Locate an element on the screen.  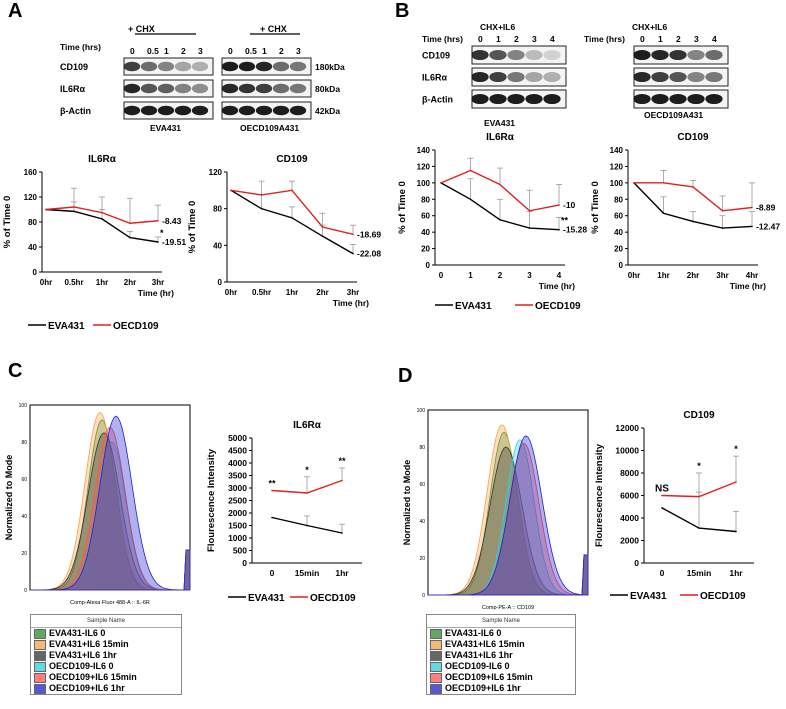
legendB-label-0: EVA431 is located at coordinates (473, 306).